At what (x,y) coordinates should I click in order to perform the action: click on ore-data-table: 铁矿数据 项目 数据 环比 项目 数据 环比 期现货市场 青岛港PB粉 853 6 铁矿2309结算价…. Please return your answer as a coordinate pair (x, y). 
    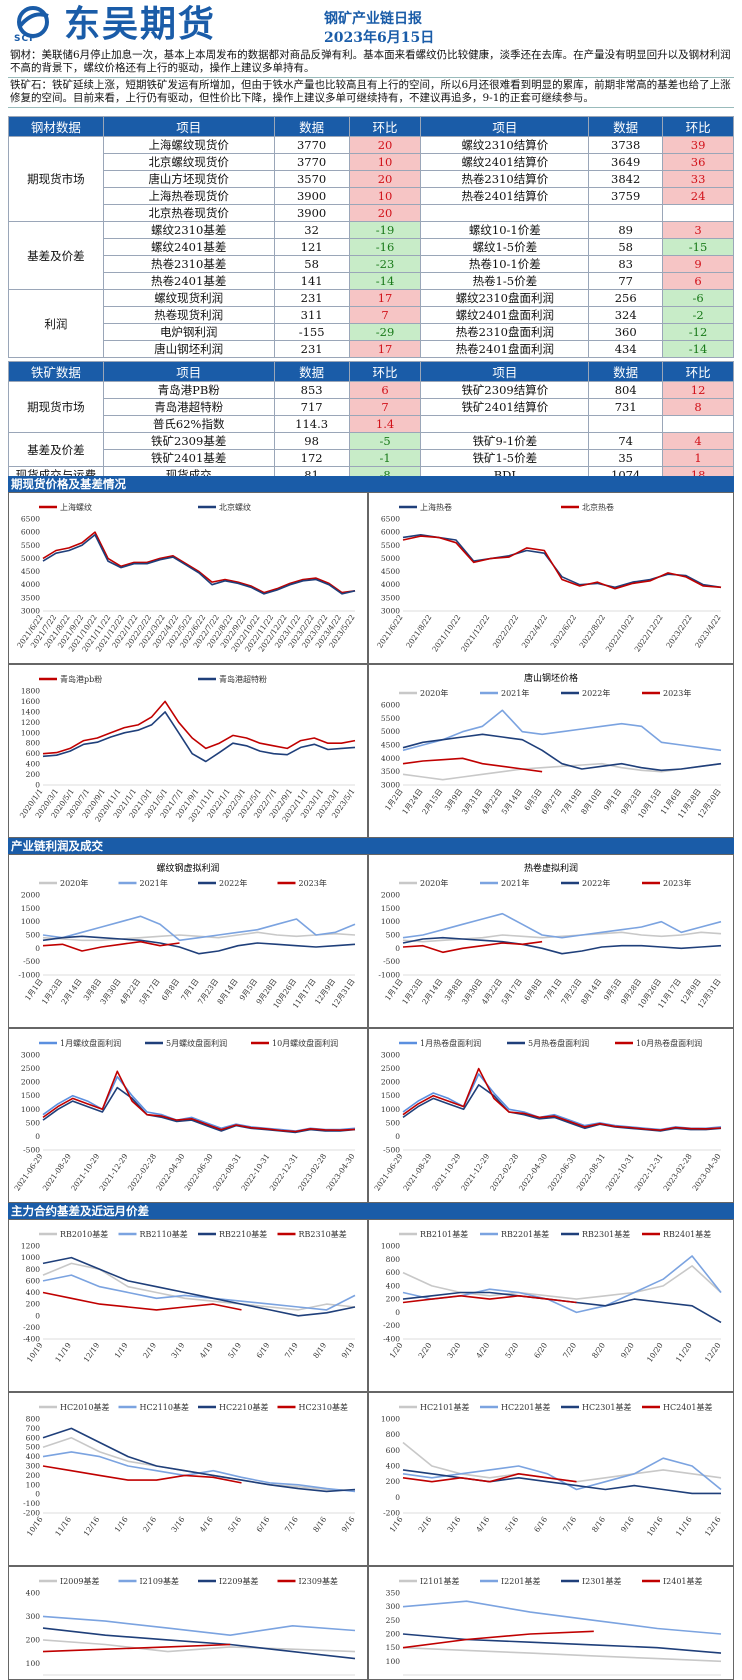
    Looking at the image, I should click on (371, 422).